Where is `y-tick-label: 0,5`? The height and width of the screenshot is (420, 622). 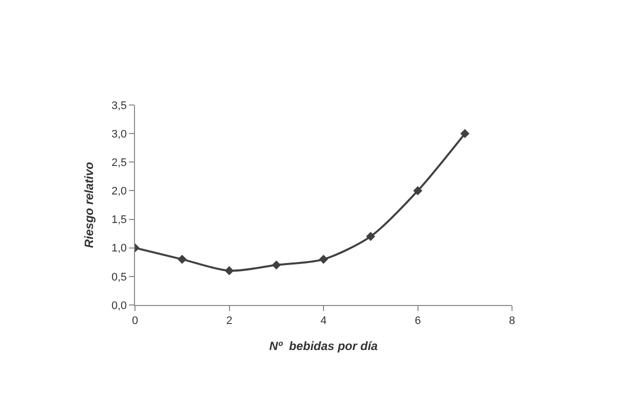
y-tick-label: 0,5 is located at coordinates (119, 277).